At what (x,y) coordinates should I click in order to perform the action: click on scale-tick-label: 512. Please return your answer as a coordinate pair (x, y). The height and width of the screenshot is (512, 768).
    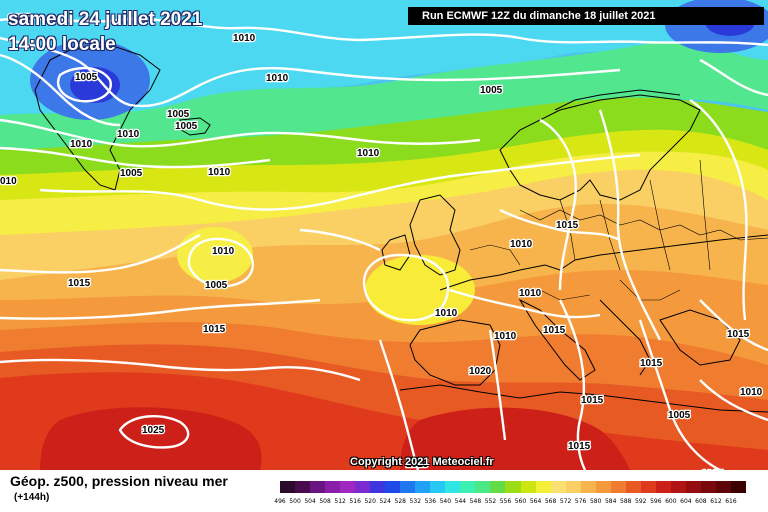
    Looking at the image, I should click on (340, 501).